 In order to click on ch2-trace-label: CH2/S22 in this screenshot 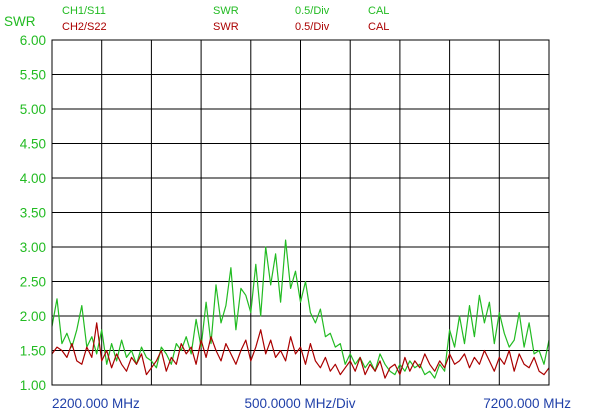, I will do `click(84, 27)`.